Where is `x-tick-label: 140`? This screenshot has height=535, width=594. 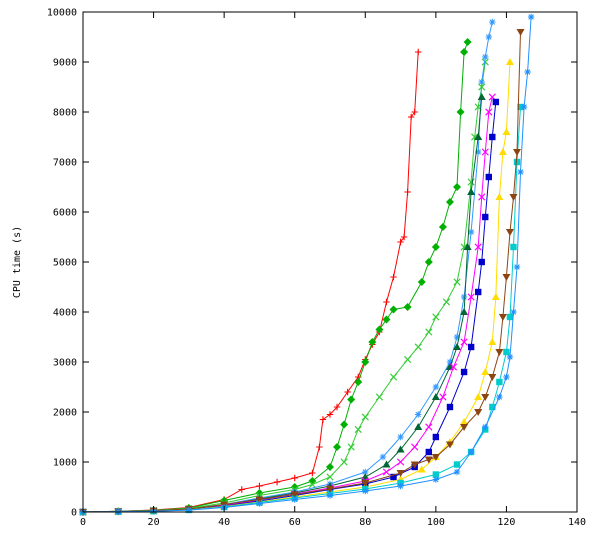
x-tick-label: 140 is located at coordinates (577, 522).